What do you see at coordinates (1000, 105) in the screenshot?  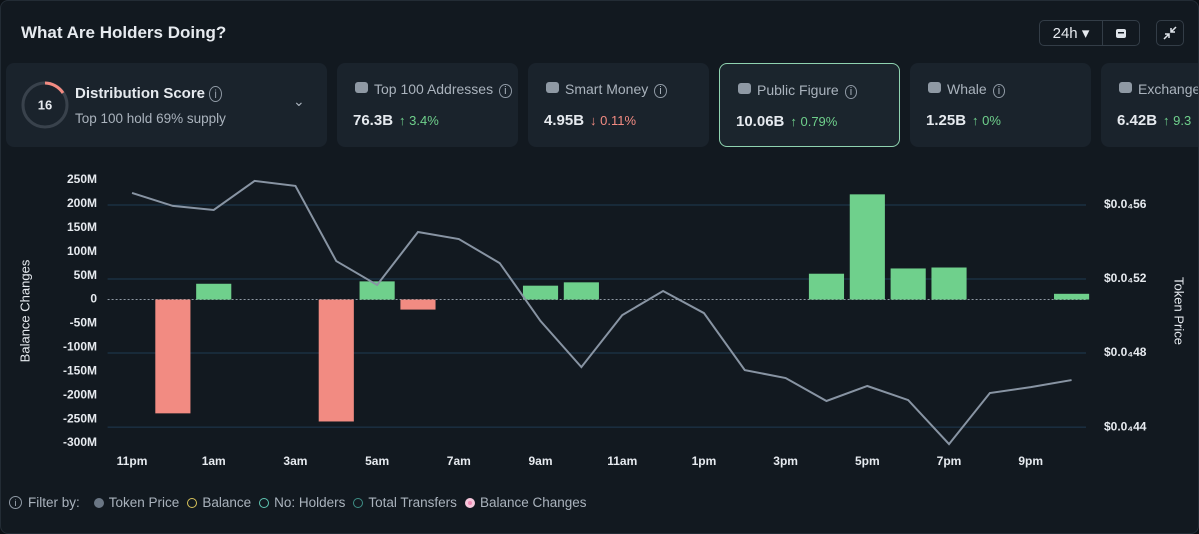 I see `metric-card: Whale i 1.25B ↑ 0%` at bounding box center [1000, 105].